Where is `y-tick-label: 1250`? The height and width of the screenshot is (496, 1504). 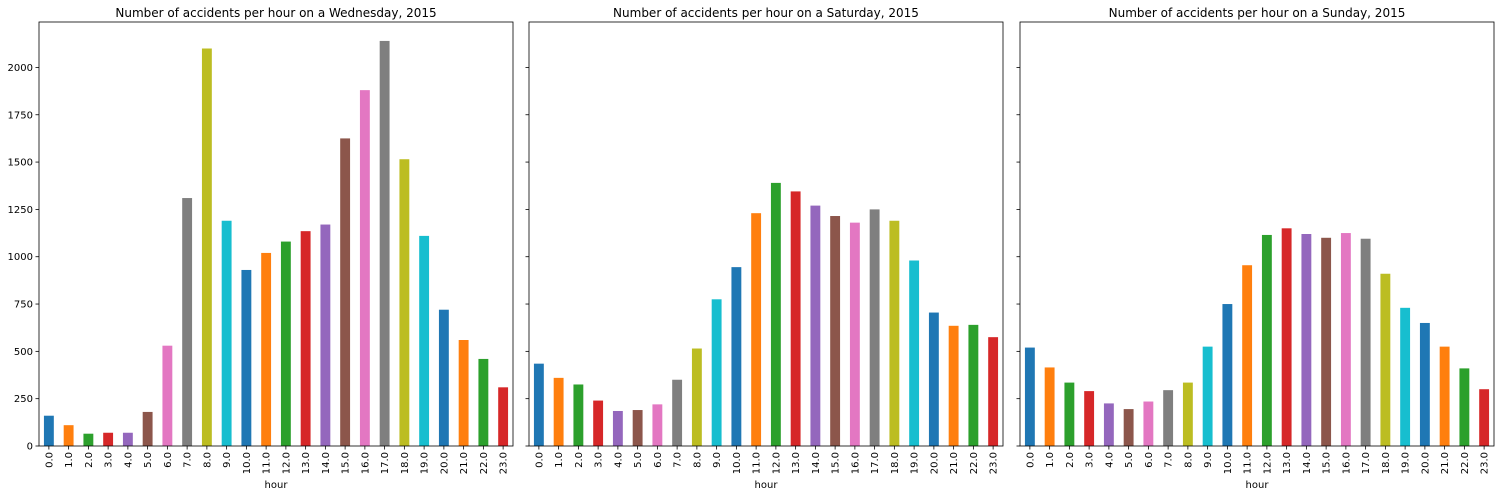
y-tick-label: 1250 is located at coordinates (20, 210).